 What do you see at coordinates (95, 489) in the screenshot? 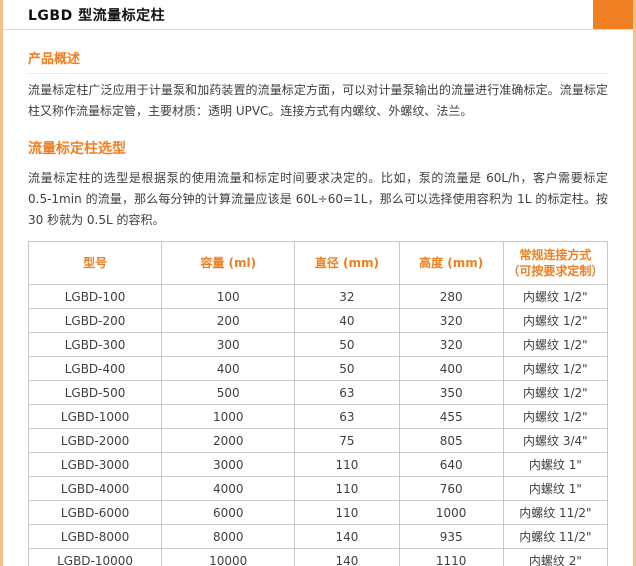
I see `table-cell: LGBD-4000` at bounding box center [95, 489].